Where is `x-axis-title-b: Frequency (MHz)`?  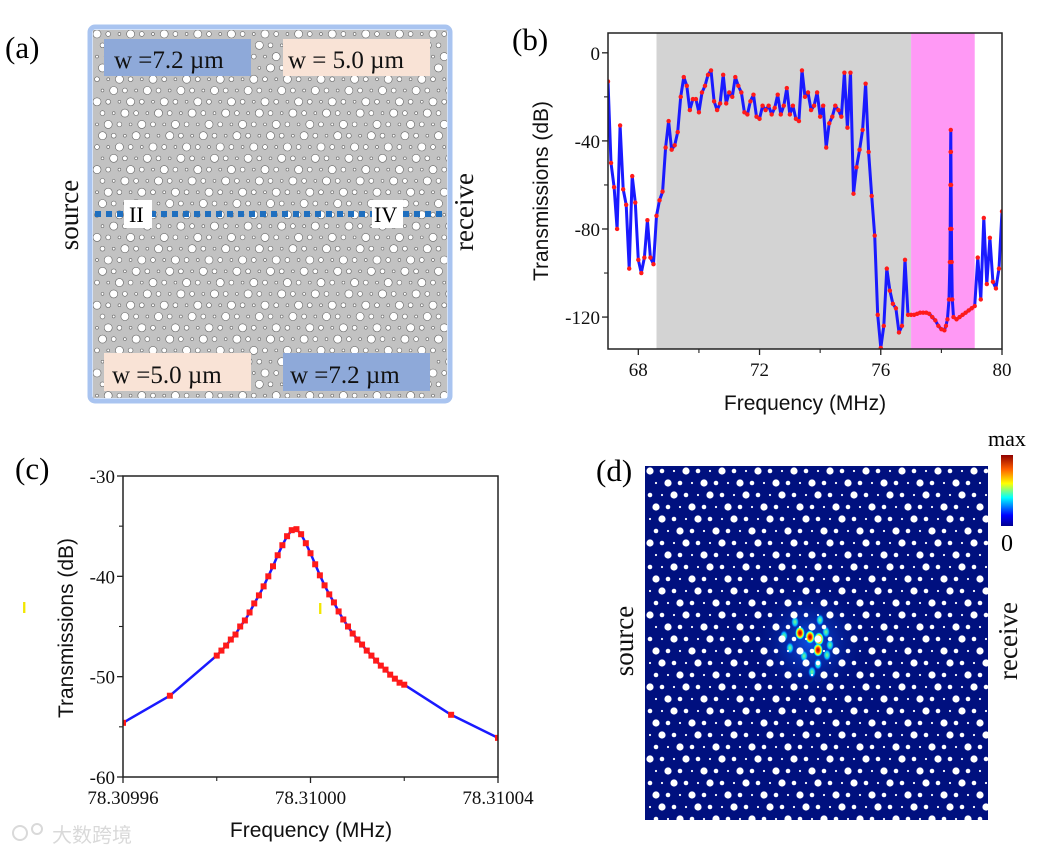
x-axis-title-b: Frequency (MHz) is located at coordinates (805, 403).